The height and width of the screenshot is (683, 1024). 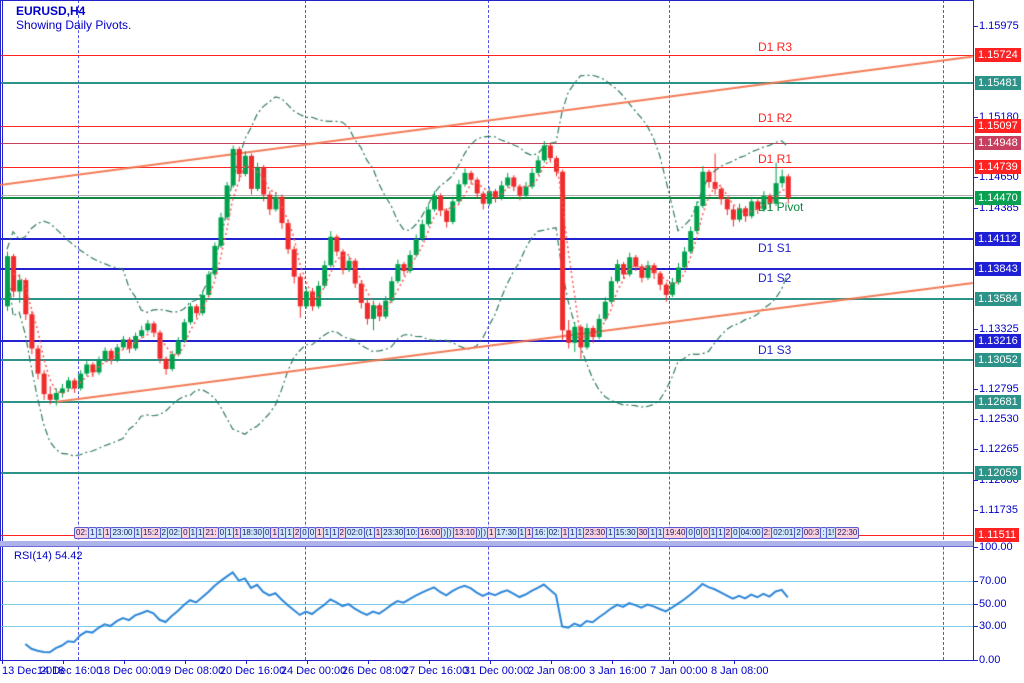 What do you see at coordinates (675, 533) in the screenshot?
I see `bar-label-box: 19:40` at bounding box center [675, 533].